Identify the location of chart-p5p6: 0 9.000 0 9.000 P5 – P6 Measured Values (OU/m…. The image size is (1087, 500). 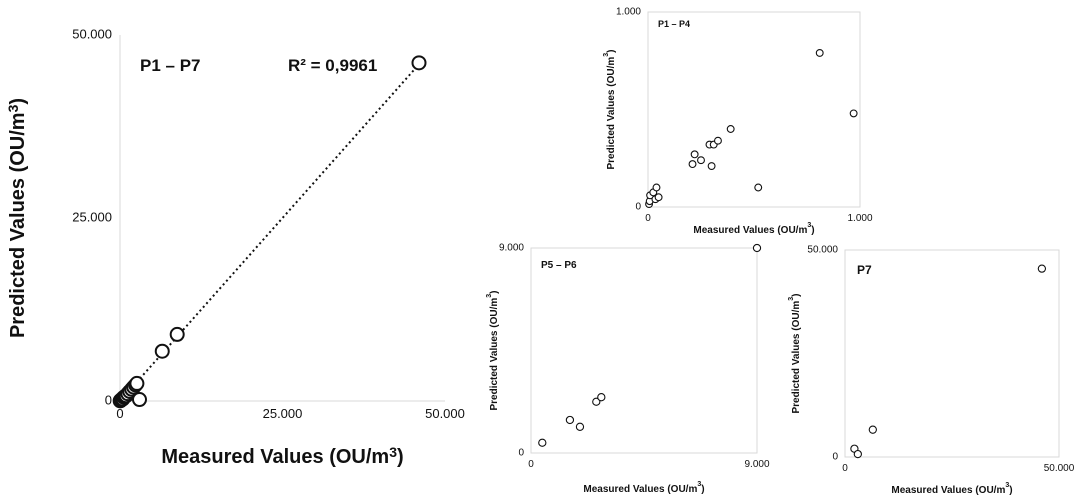
(628, 369).